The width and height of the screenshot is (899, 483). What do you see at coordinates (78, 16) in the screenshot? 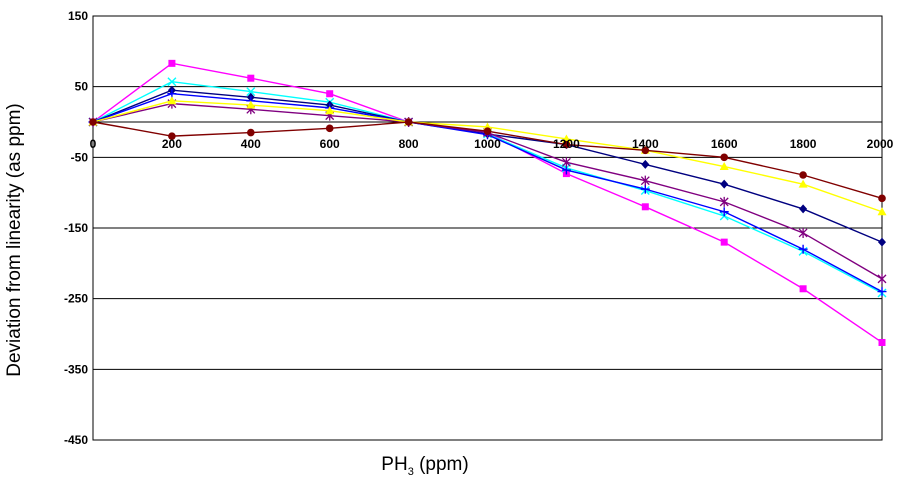
I see `y-tick-label: 150` at bounding box center [78, 16].